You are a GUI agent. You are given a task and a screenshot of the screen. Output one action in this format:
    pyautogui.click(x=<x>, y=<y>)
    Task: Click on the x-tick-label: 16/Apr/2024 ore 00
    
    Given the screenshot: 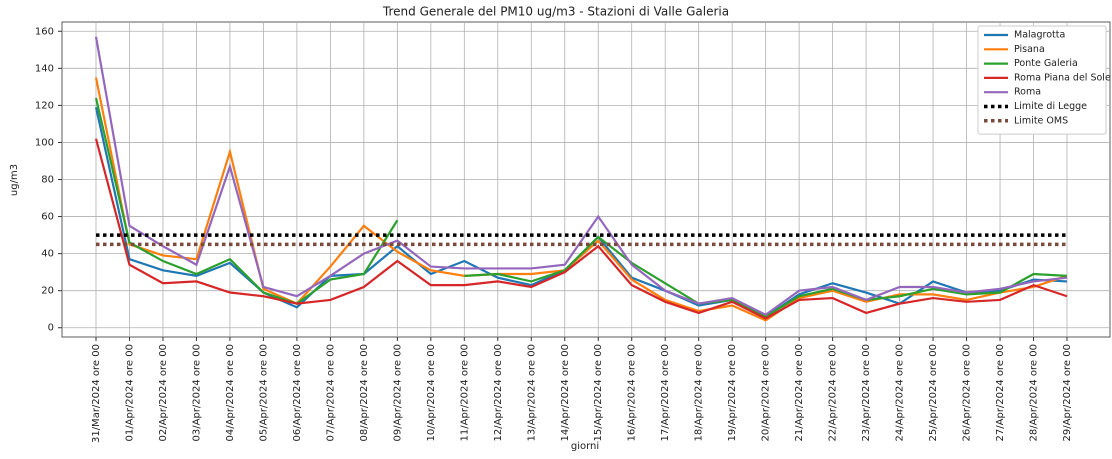 What is the action you would take?
    pyautogui.click(x=632, y=392)
    